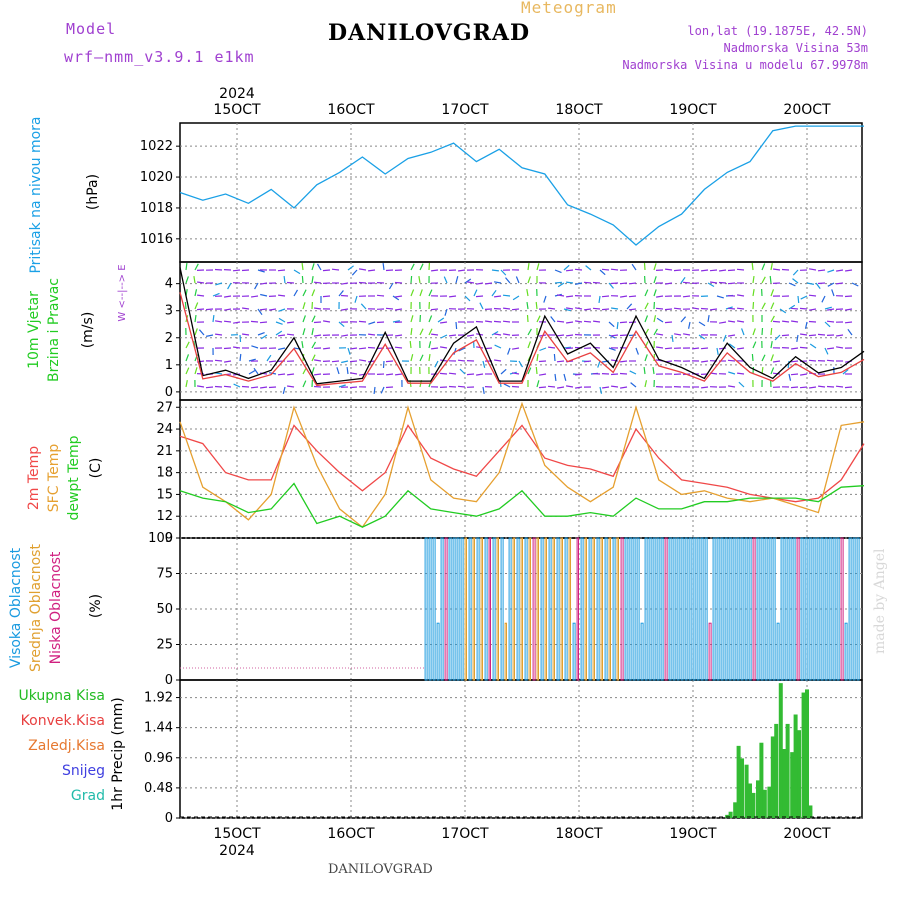 The width and height of the screenshot is (900, 900). What do you see at coordinates (522, 326) in the screenshot?
I see `wind-speed-line` at bounding box center [522, 326].